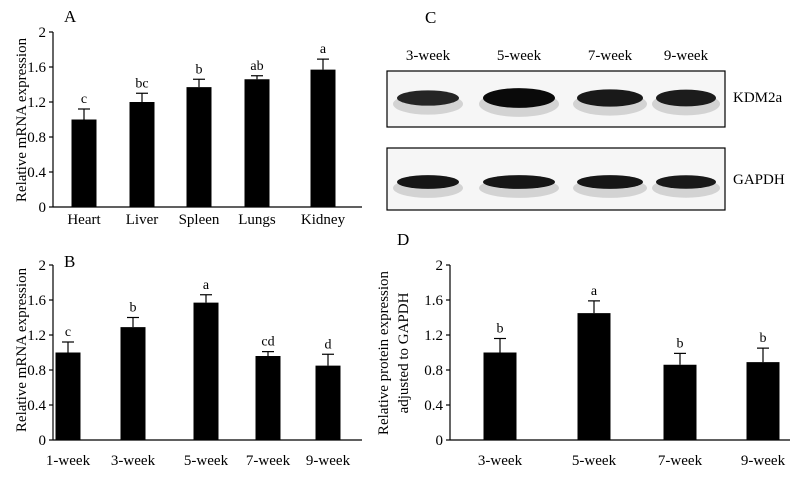 The width and height of the screenshot is (804, 480). I want to click on panel-a-y-tick-label: 1.2, so click(36, 103).